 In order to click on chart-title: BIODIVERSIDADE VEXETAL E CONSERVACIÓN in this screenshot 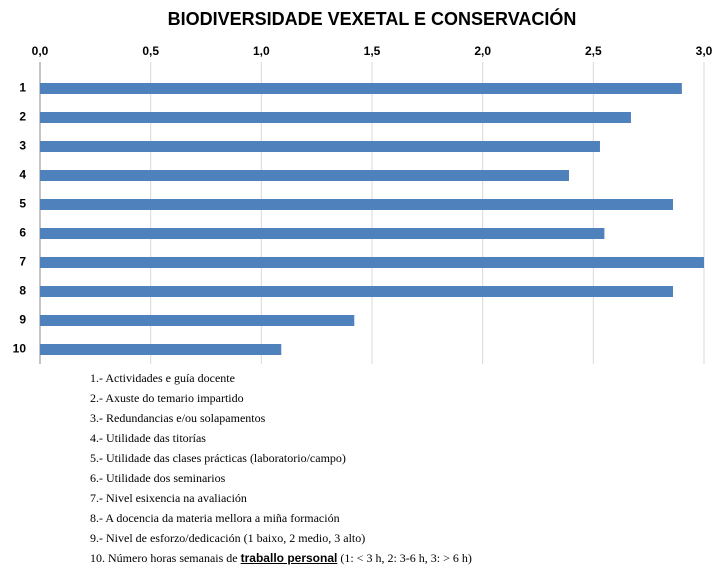, I will do `click(372, 18)`.